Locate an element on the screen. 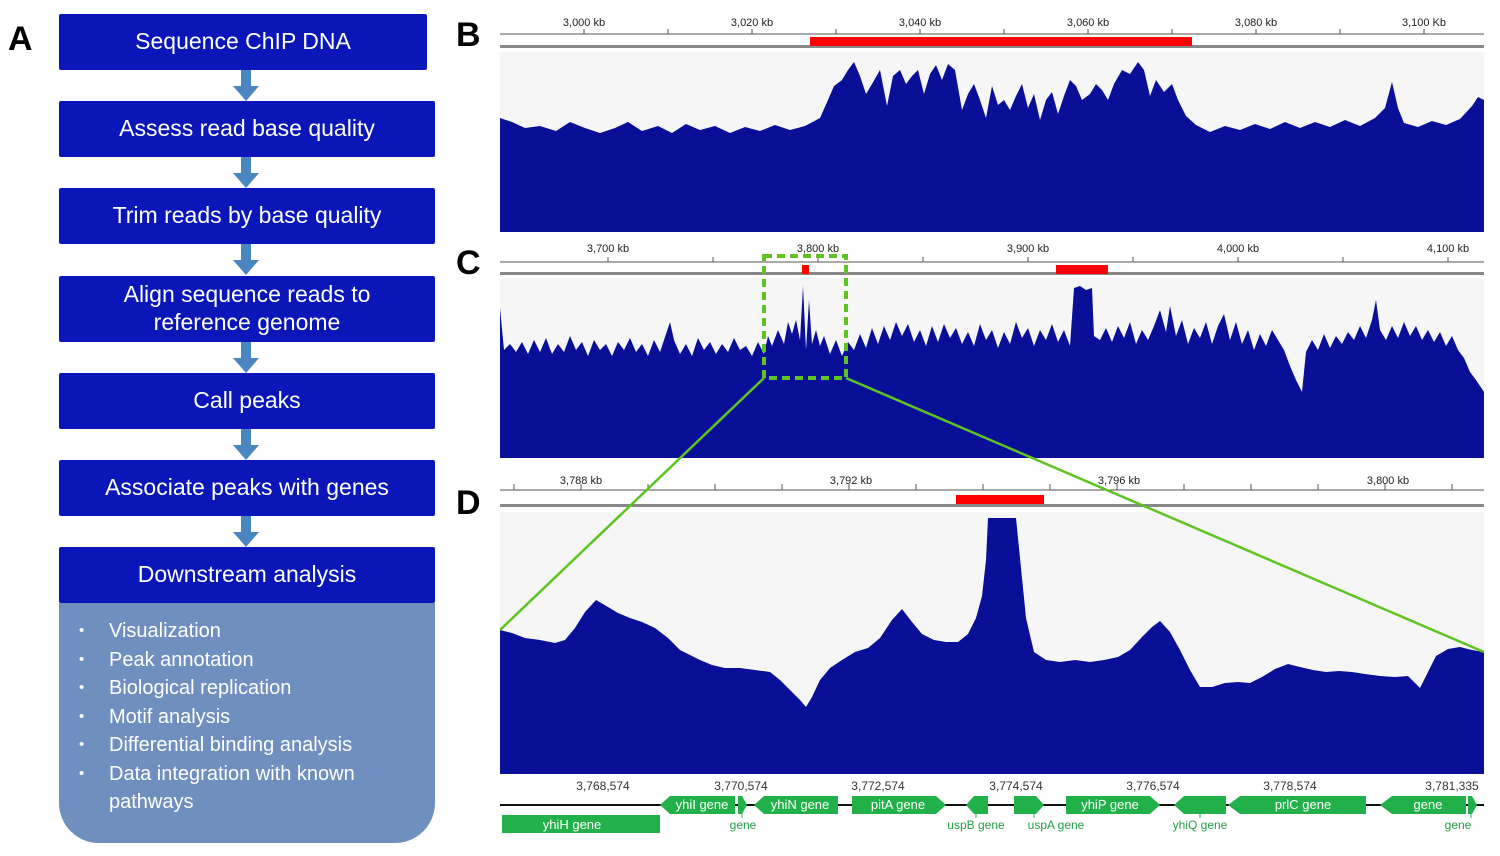 The height and width of the screenshot is (856, 1500). gene-label: pitA gene is located at coordinates (898, 804).